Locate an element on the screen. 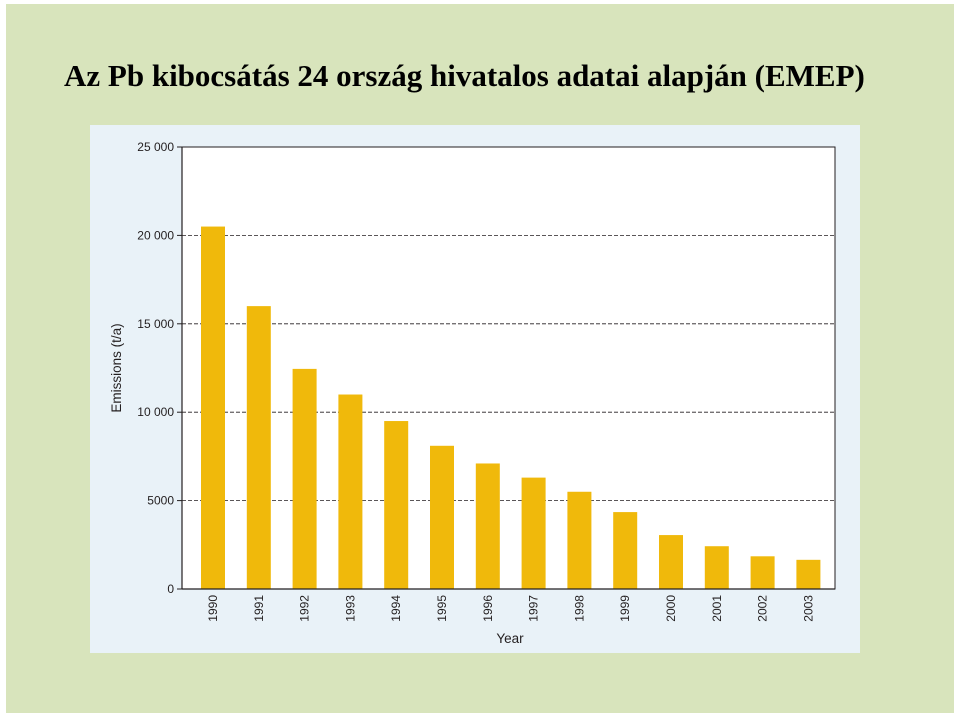 This screenshot has width=960, height=717. x-tick-label: 2001 is located at coordinates (717, 608).